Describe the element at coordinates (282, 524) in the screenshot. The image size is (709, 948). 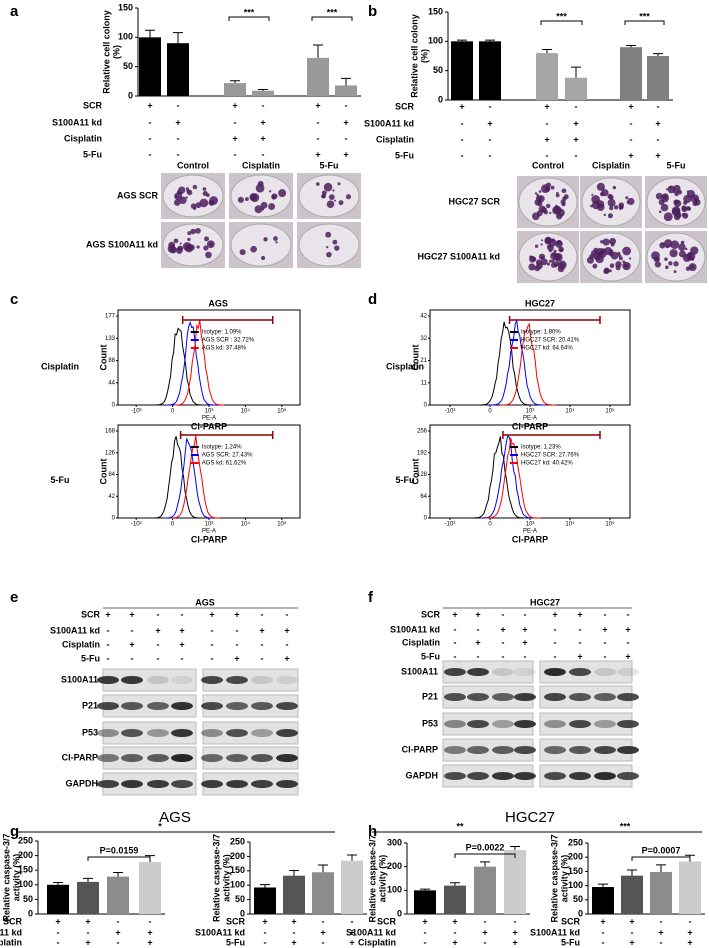
I see `flow-x-tick-label: 10⁵` at that location.